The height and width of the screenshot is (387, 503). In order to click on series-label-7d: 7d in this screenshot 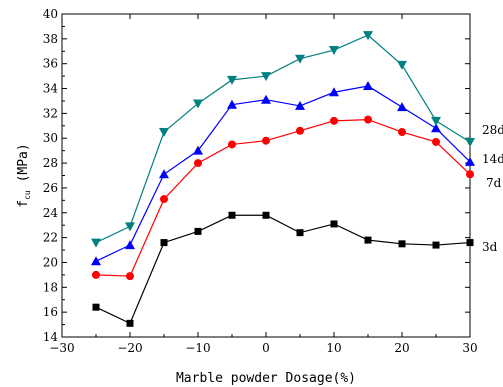, I will do `click(494, 183)`.